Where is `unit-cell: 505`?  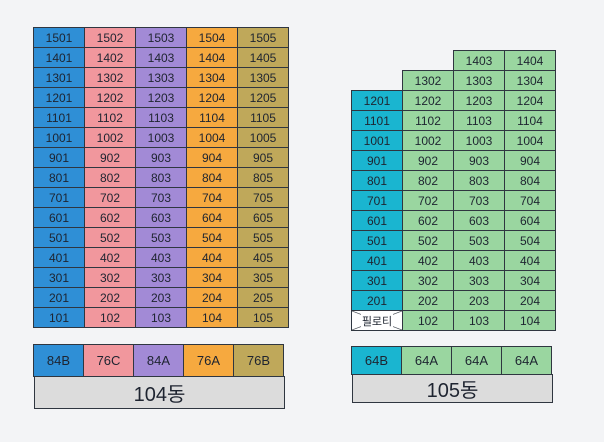
unit-cell: 505 is located at coordinates (263, 237).